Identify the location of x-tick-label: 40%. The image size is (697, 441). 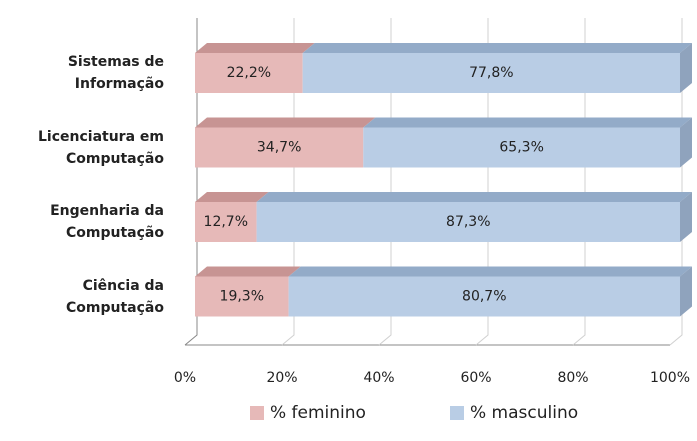
(378, 378).